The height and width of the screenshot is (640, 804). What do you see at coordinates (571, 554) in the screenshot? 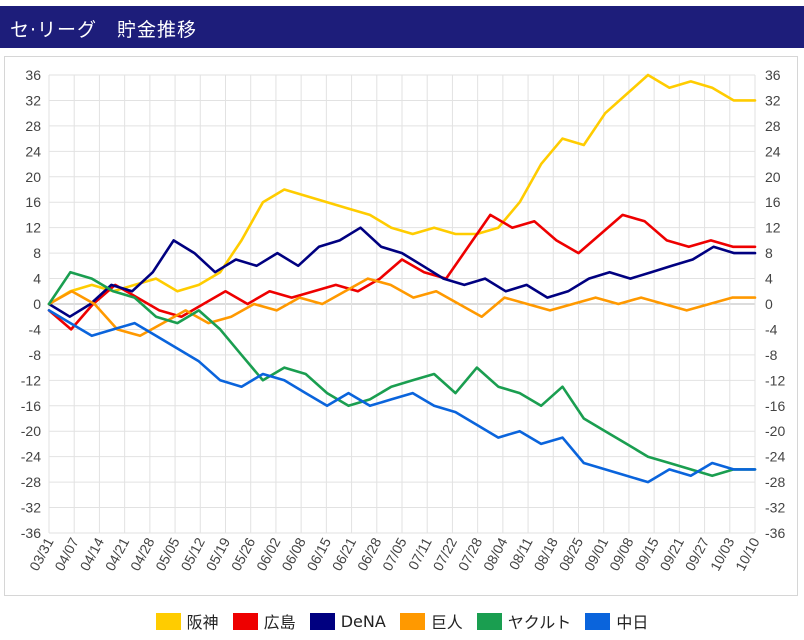
I see `x-tick-label: 08/25` at bounding box center [571, 554].